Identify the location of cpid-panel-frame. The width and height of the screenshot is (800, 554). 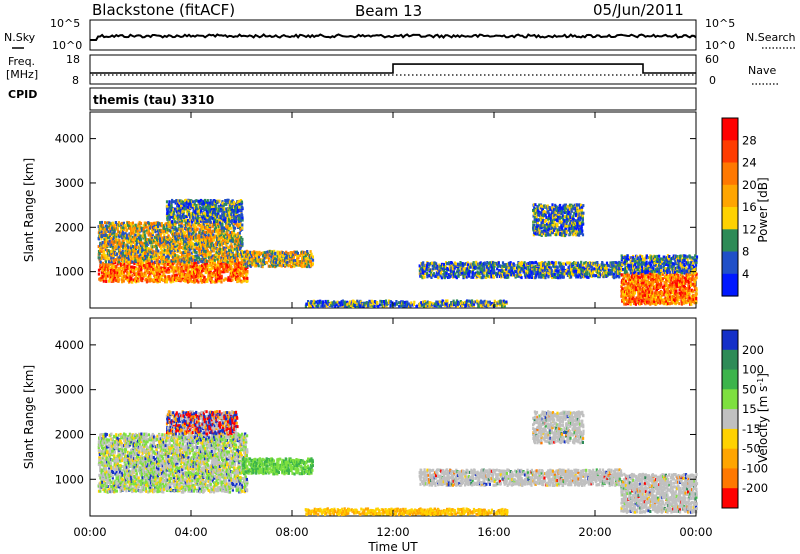
(393, 99).